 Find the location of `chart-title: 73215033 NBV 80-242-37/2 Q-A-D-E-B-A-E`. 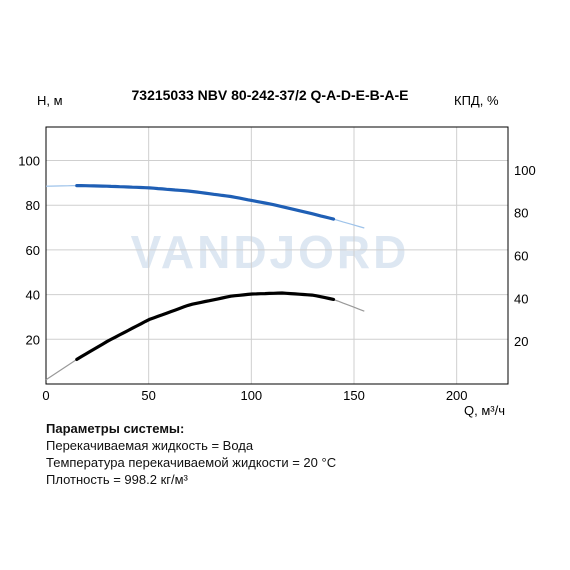

chart-title: 73215033 NBV 80-242-37/2 Q-A-D-E-B-A-E is located at coordinates (270, 95).